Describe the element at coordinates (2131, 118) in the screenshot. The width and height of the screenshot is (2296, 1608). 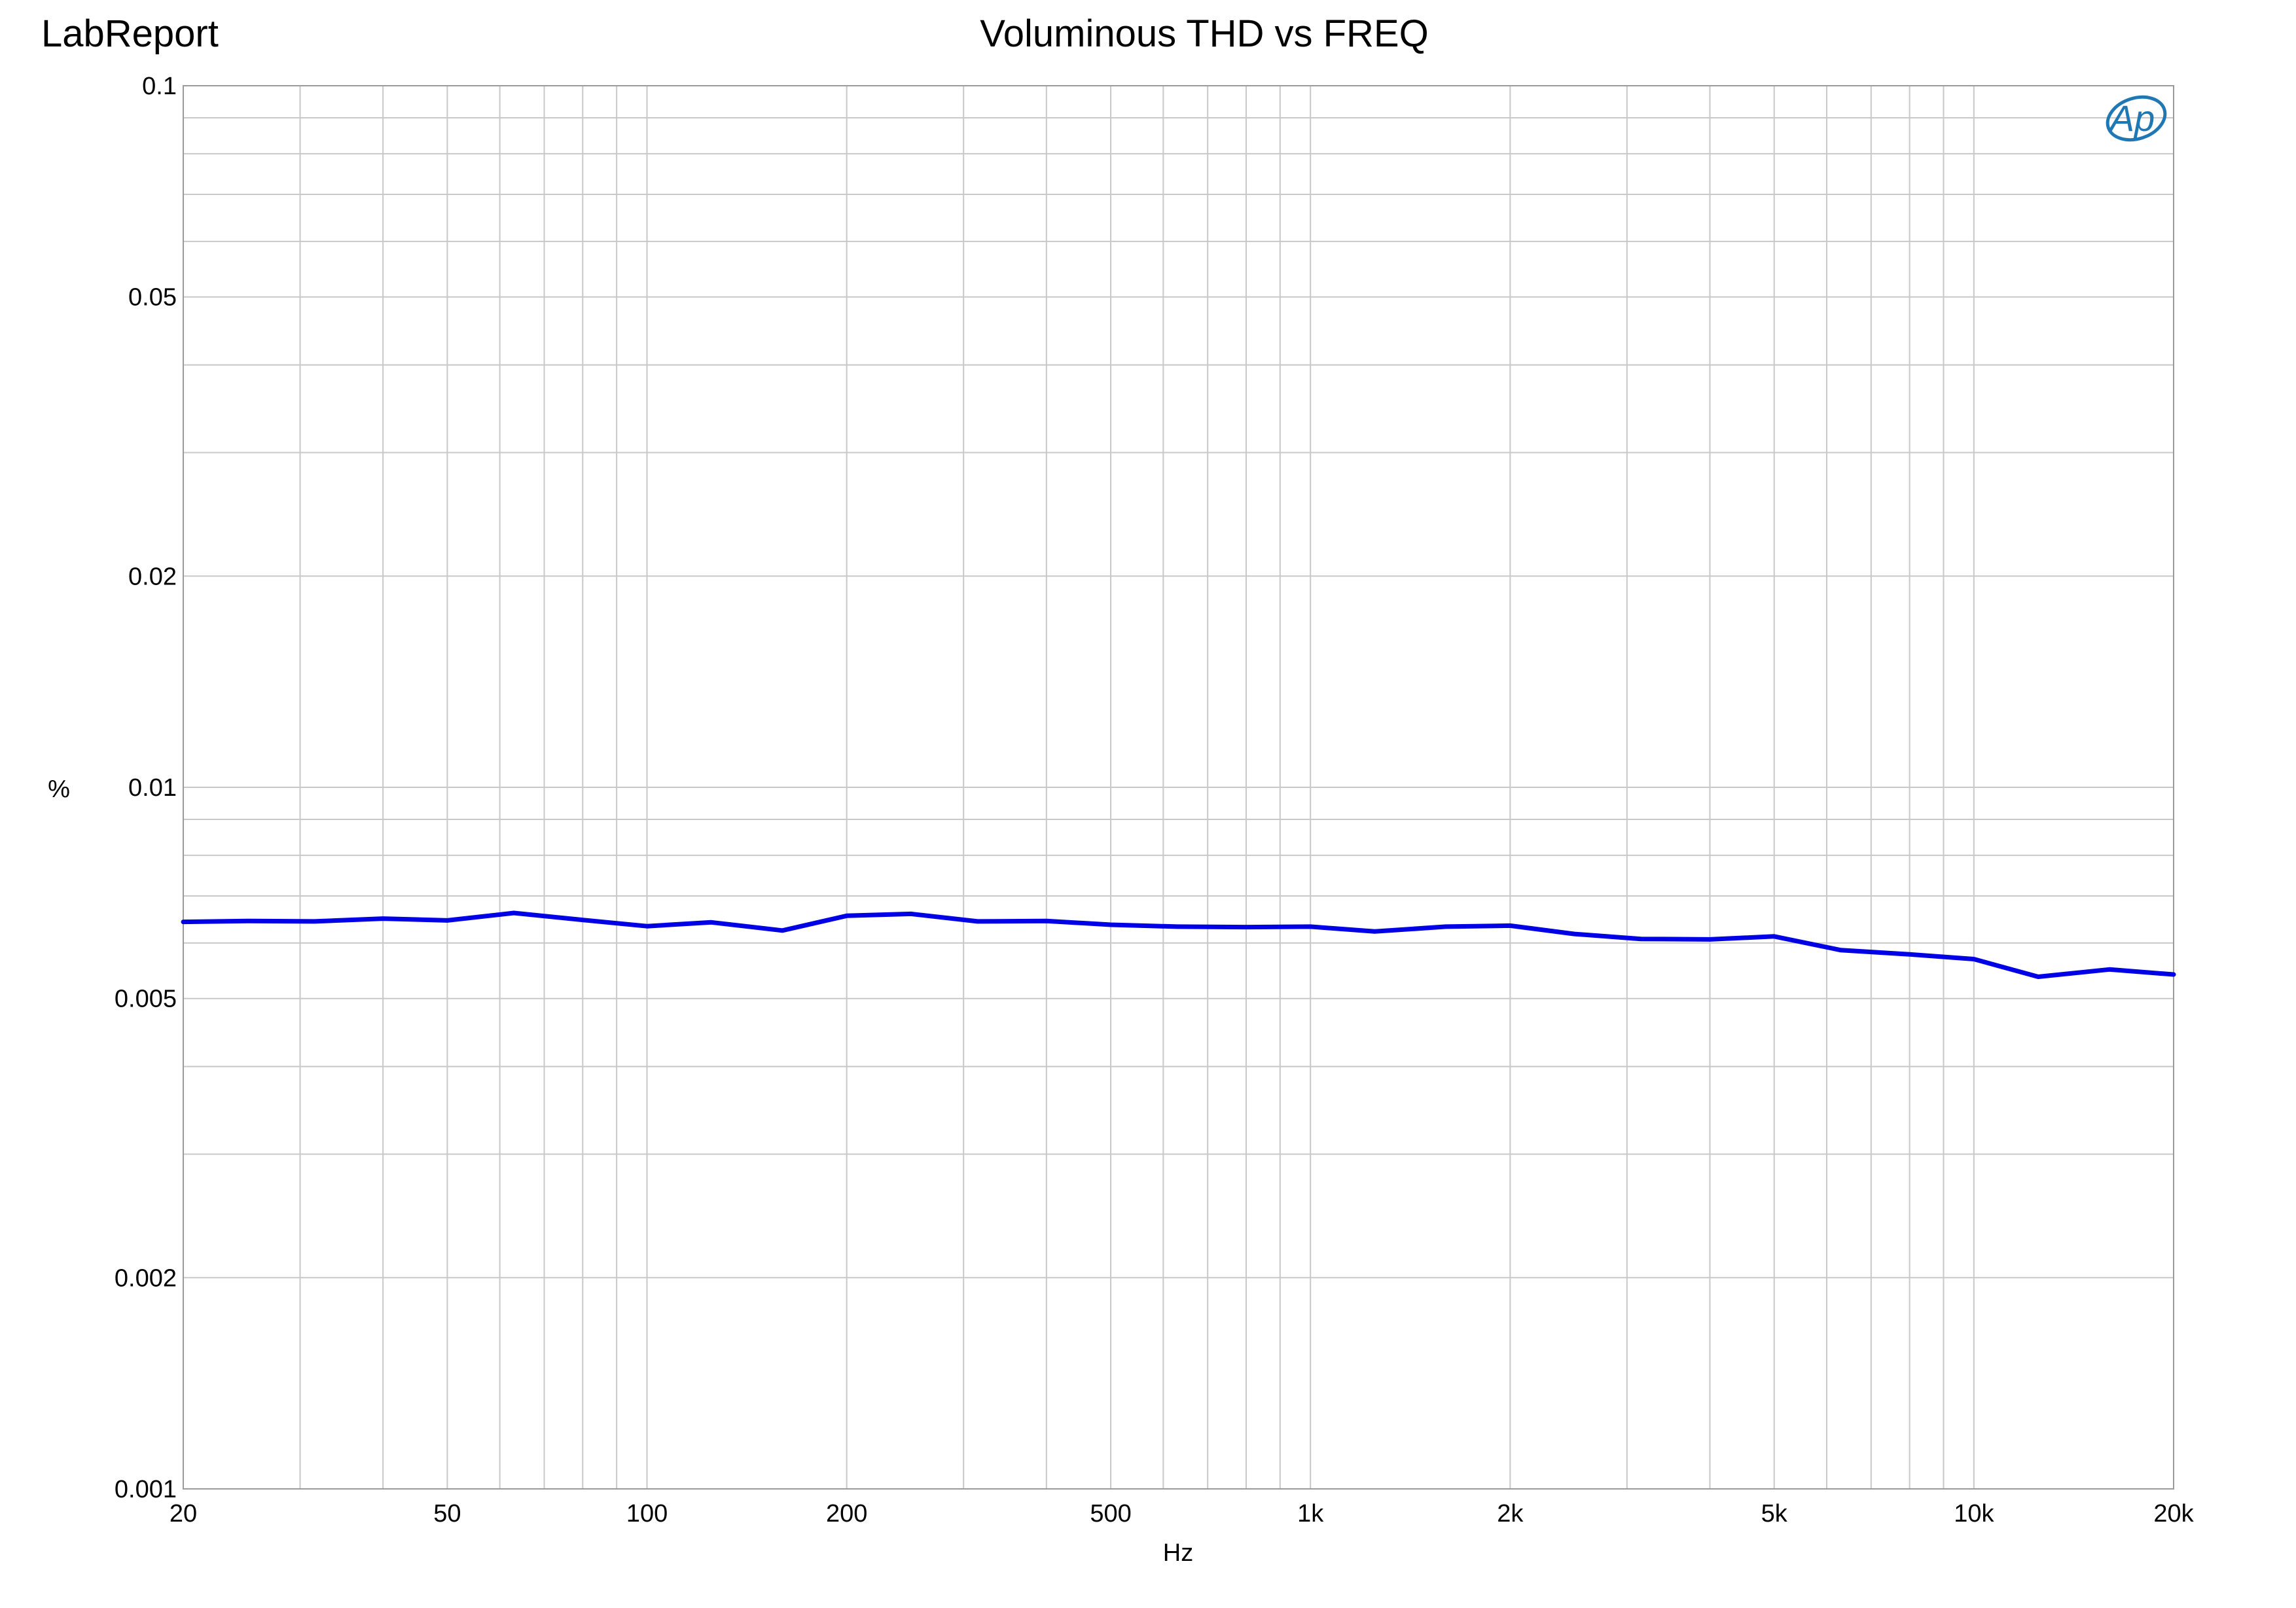
I see `ap-logo-text: Ap` at that location.